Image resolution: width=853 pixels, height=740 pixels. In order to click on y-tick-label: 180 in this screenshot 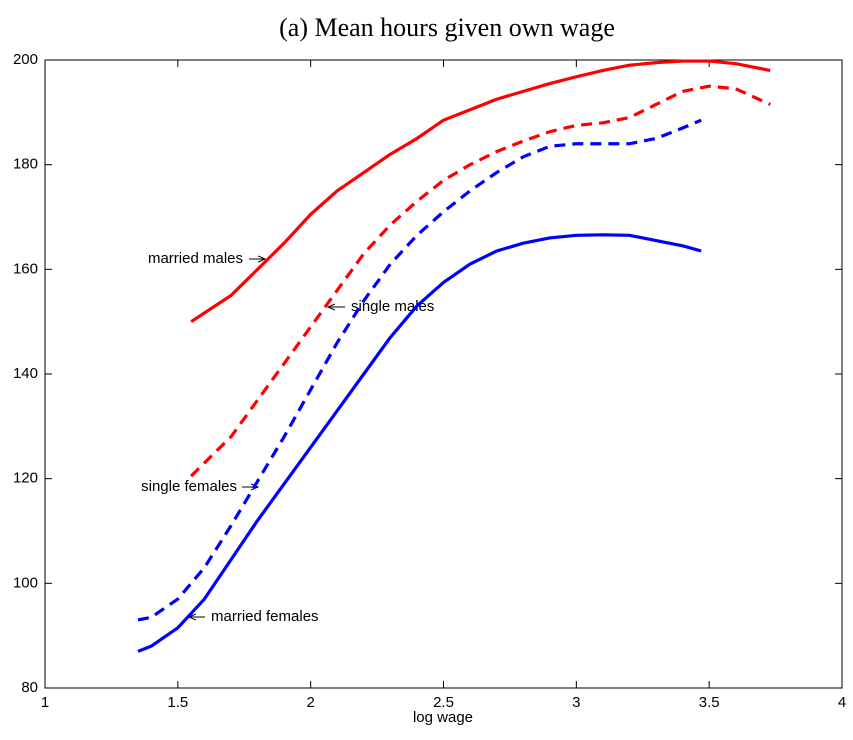, I will do `click(25, 164)`.